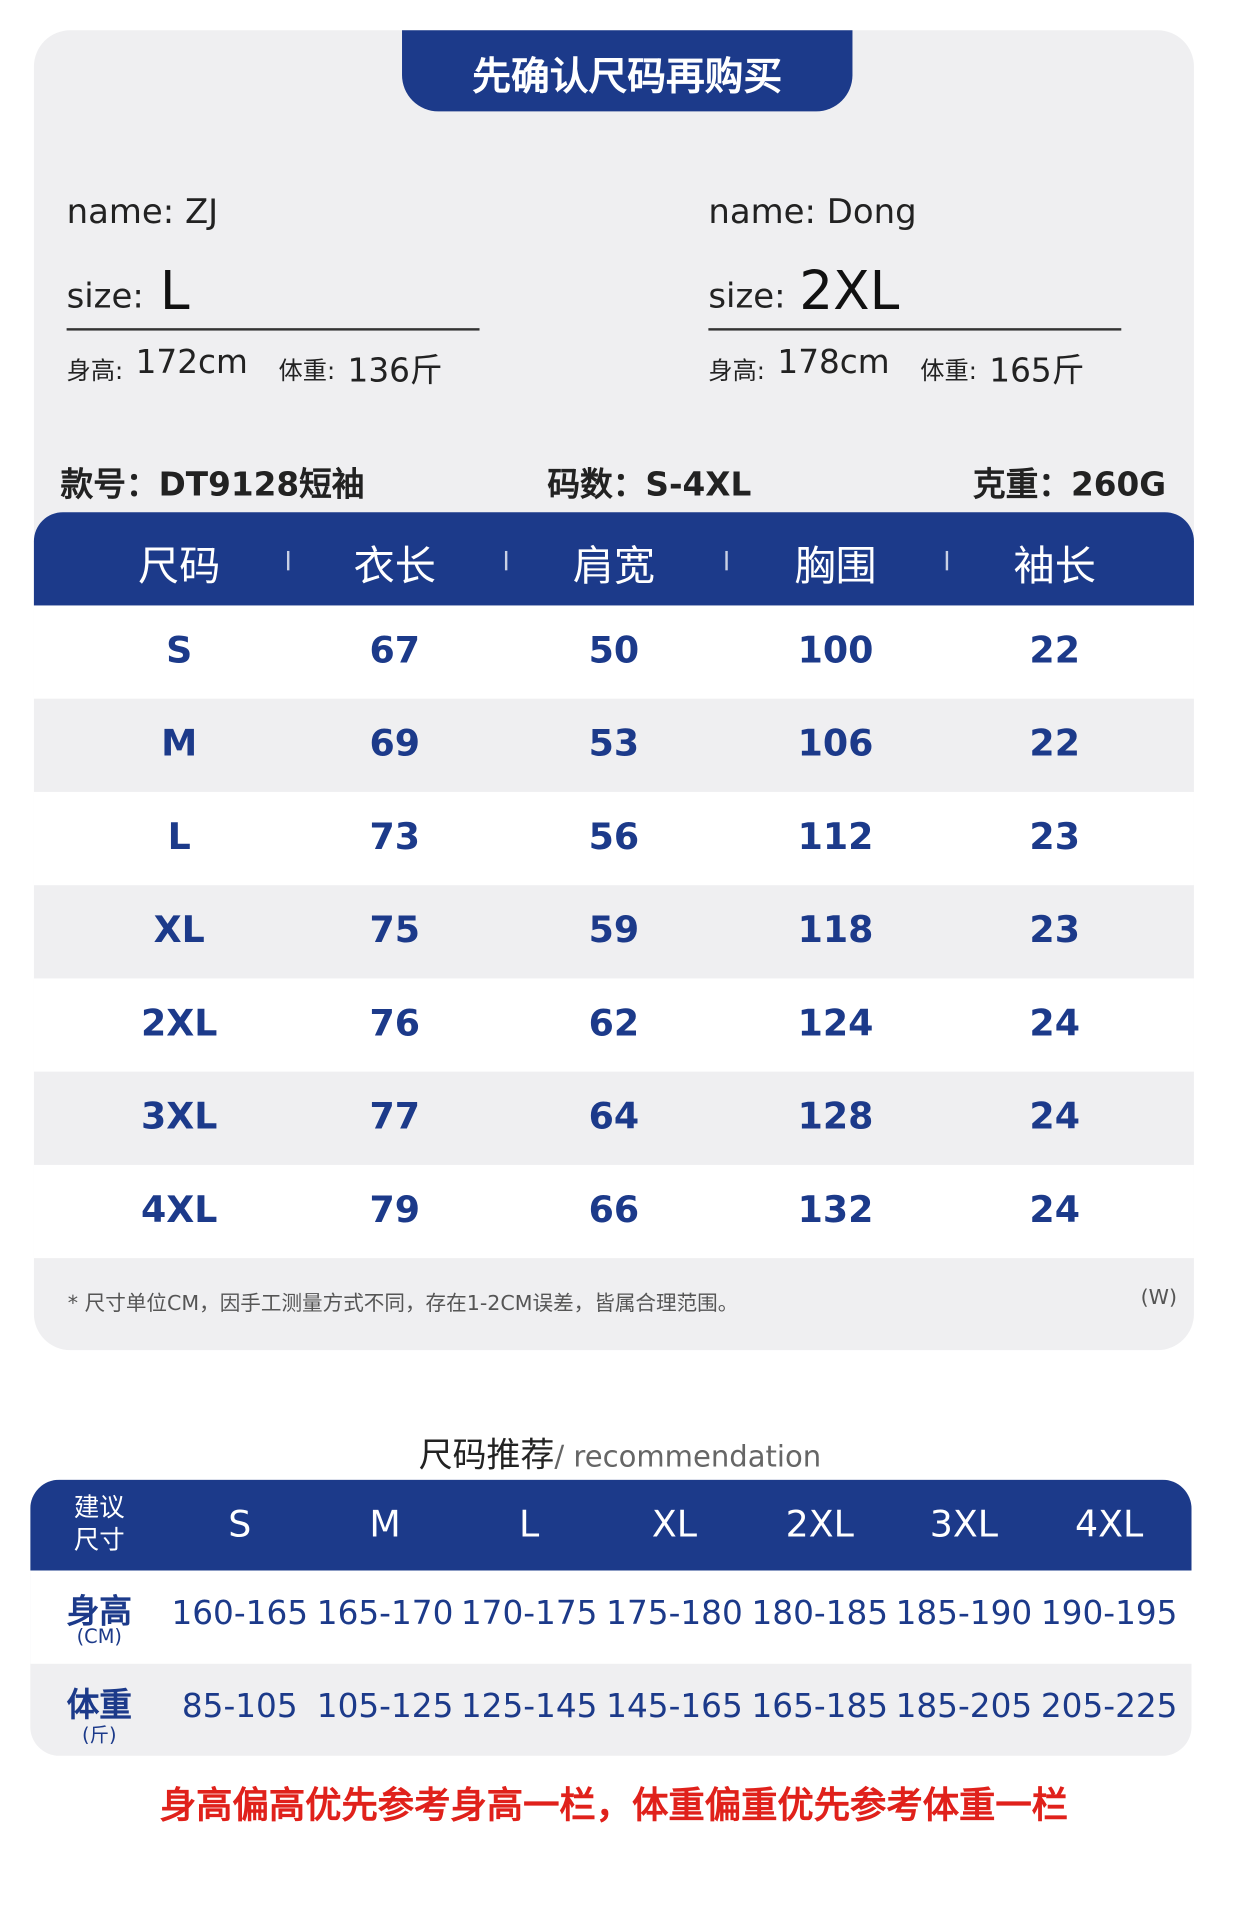  What do you see at coordinates (674, 1613) in the screenshot?
I see `range: 175-180` at bounding box center [674, 1613].